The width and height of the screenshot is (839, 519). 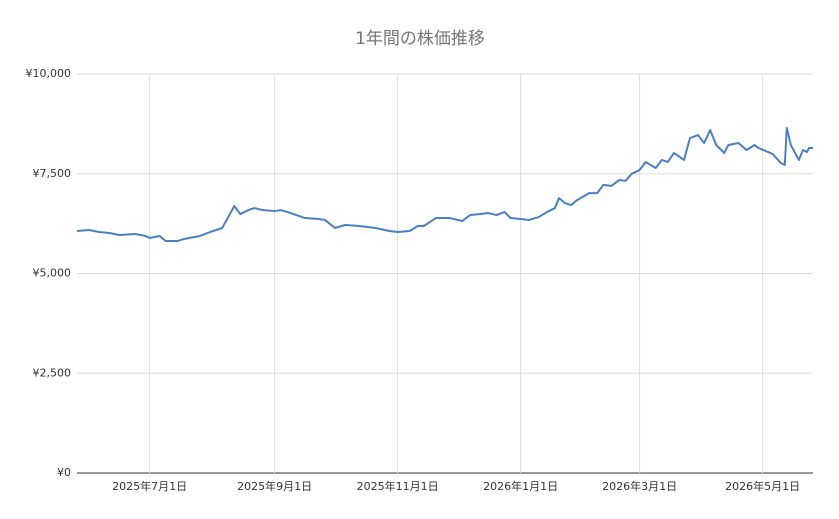 I want to click on x-tick-label: 2025年9月1日, so click(x=274, y=486).